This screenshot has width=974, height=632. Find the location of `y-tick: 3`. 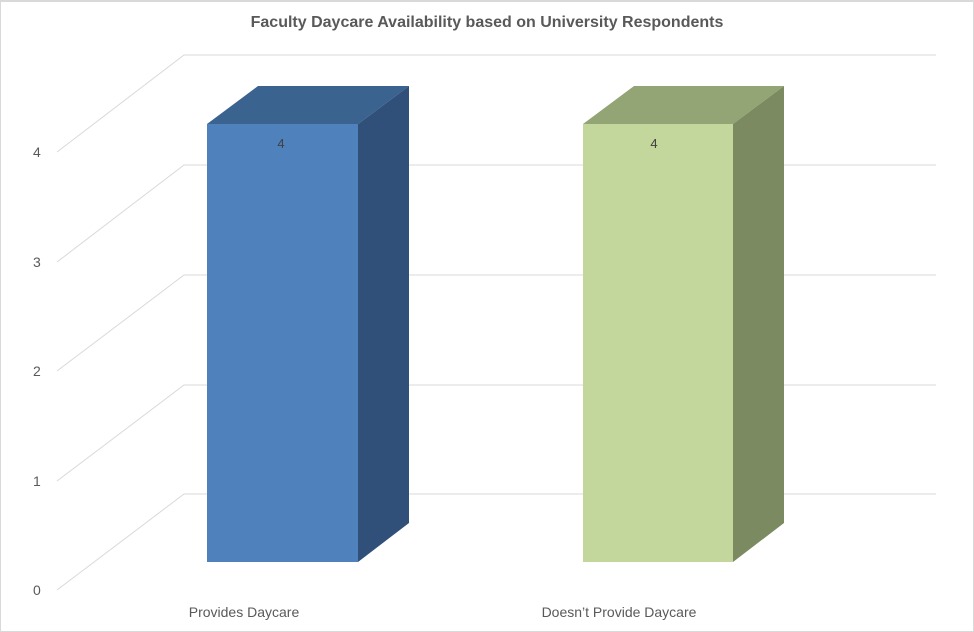

y-tick: 3 is located at coordinates (37, 262).